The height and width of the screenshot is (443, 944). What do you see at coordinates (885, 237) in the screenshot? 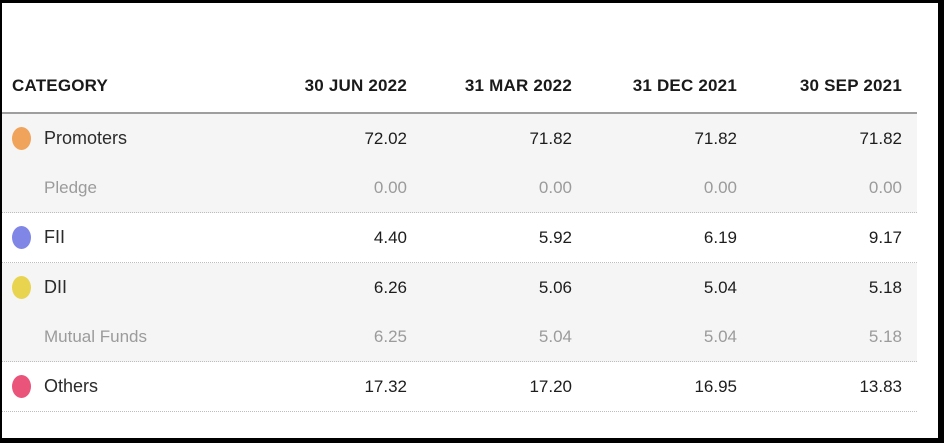
I see `value-cell: 9.17` at bounding box center [885, 237].